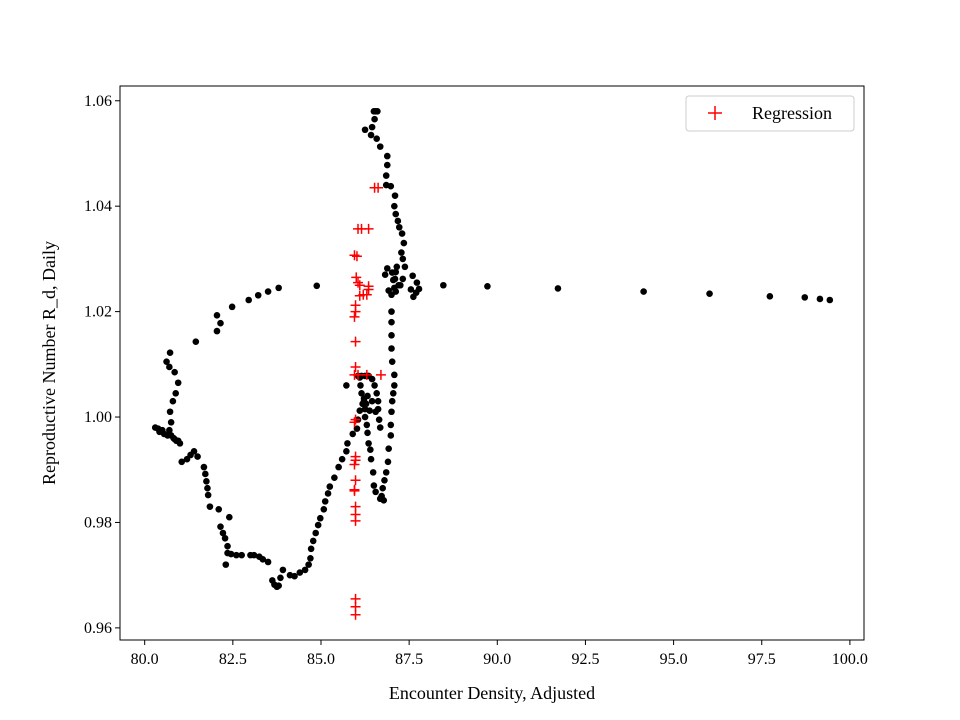 This screenshot has width=960, height=720. Describe the element at coordinates (715, 113) in the screenshot. I see `legend-plus-marker` at that location.